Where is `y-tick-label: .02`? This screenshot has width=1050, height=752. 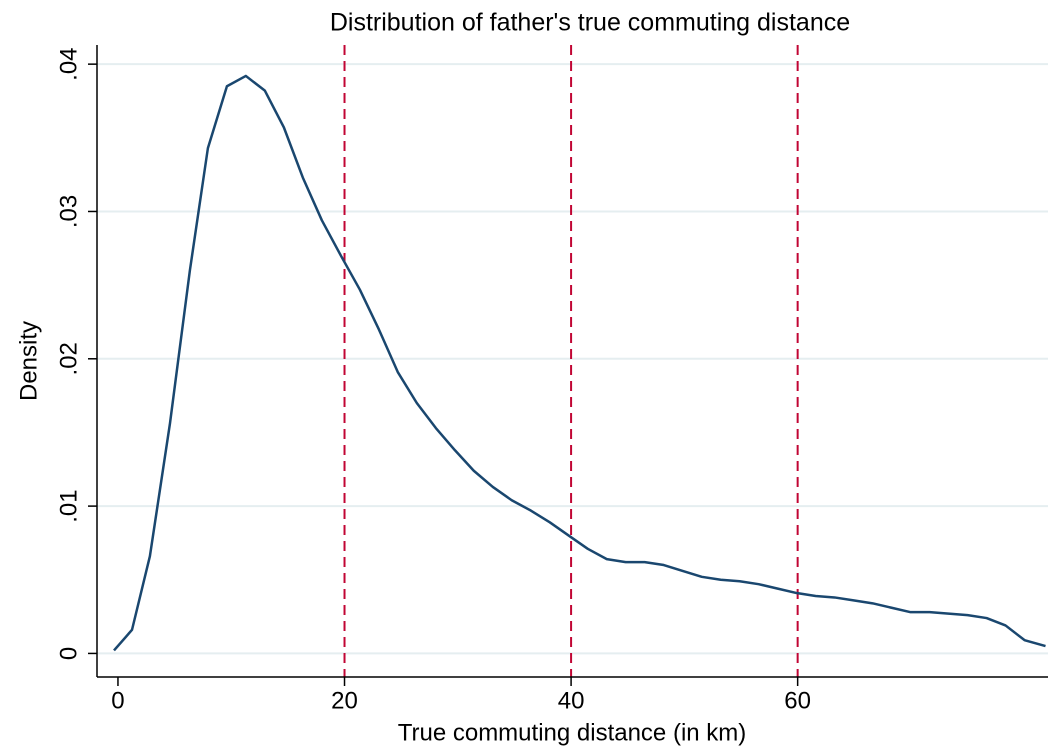
y-tick-label: .02 is located at coordinates (68, 358).